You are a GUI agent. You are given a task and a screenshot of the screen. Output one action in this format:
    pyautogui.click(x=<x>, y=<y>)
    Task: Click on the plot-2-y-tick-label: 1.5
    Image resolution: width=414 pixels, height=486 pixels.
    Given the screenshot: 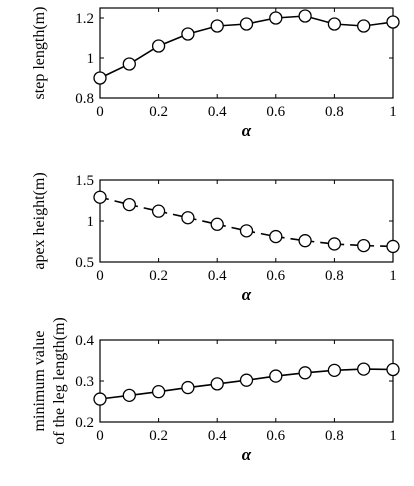 What is the action you would take?
    pyautogui.click(x=84, y=181)
    